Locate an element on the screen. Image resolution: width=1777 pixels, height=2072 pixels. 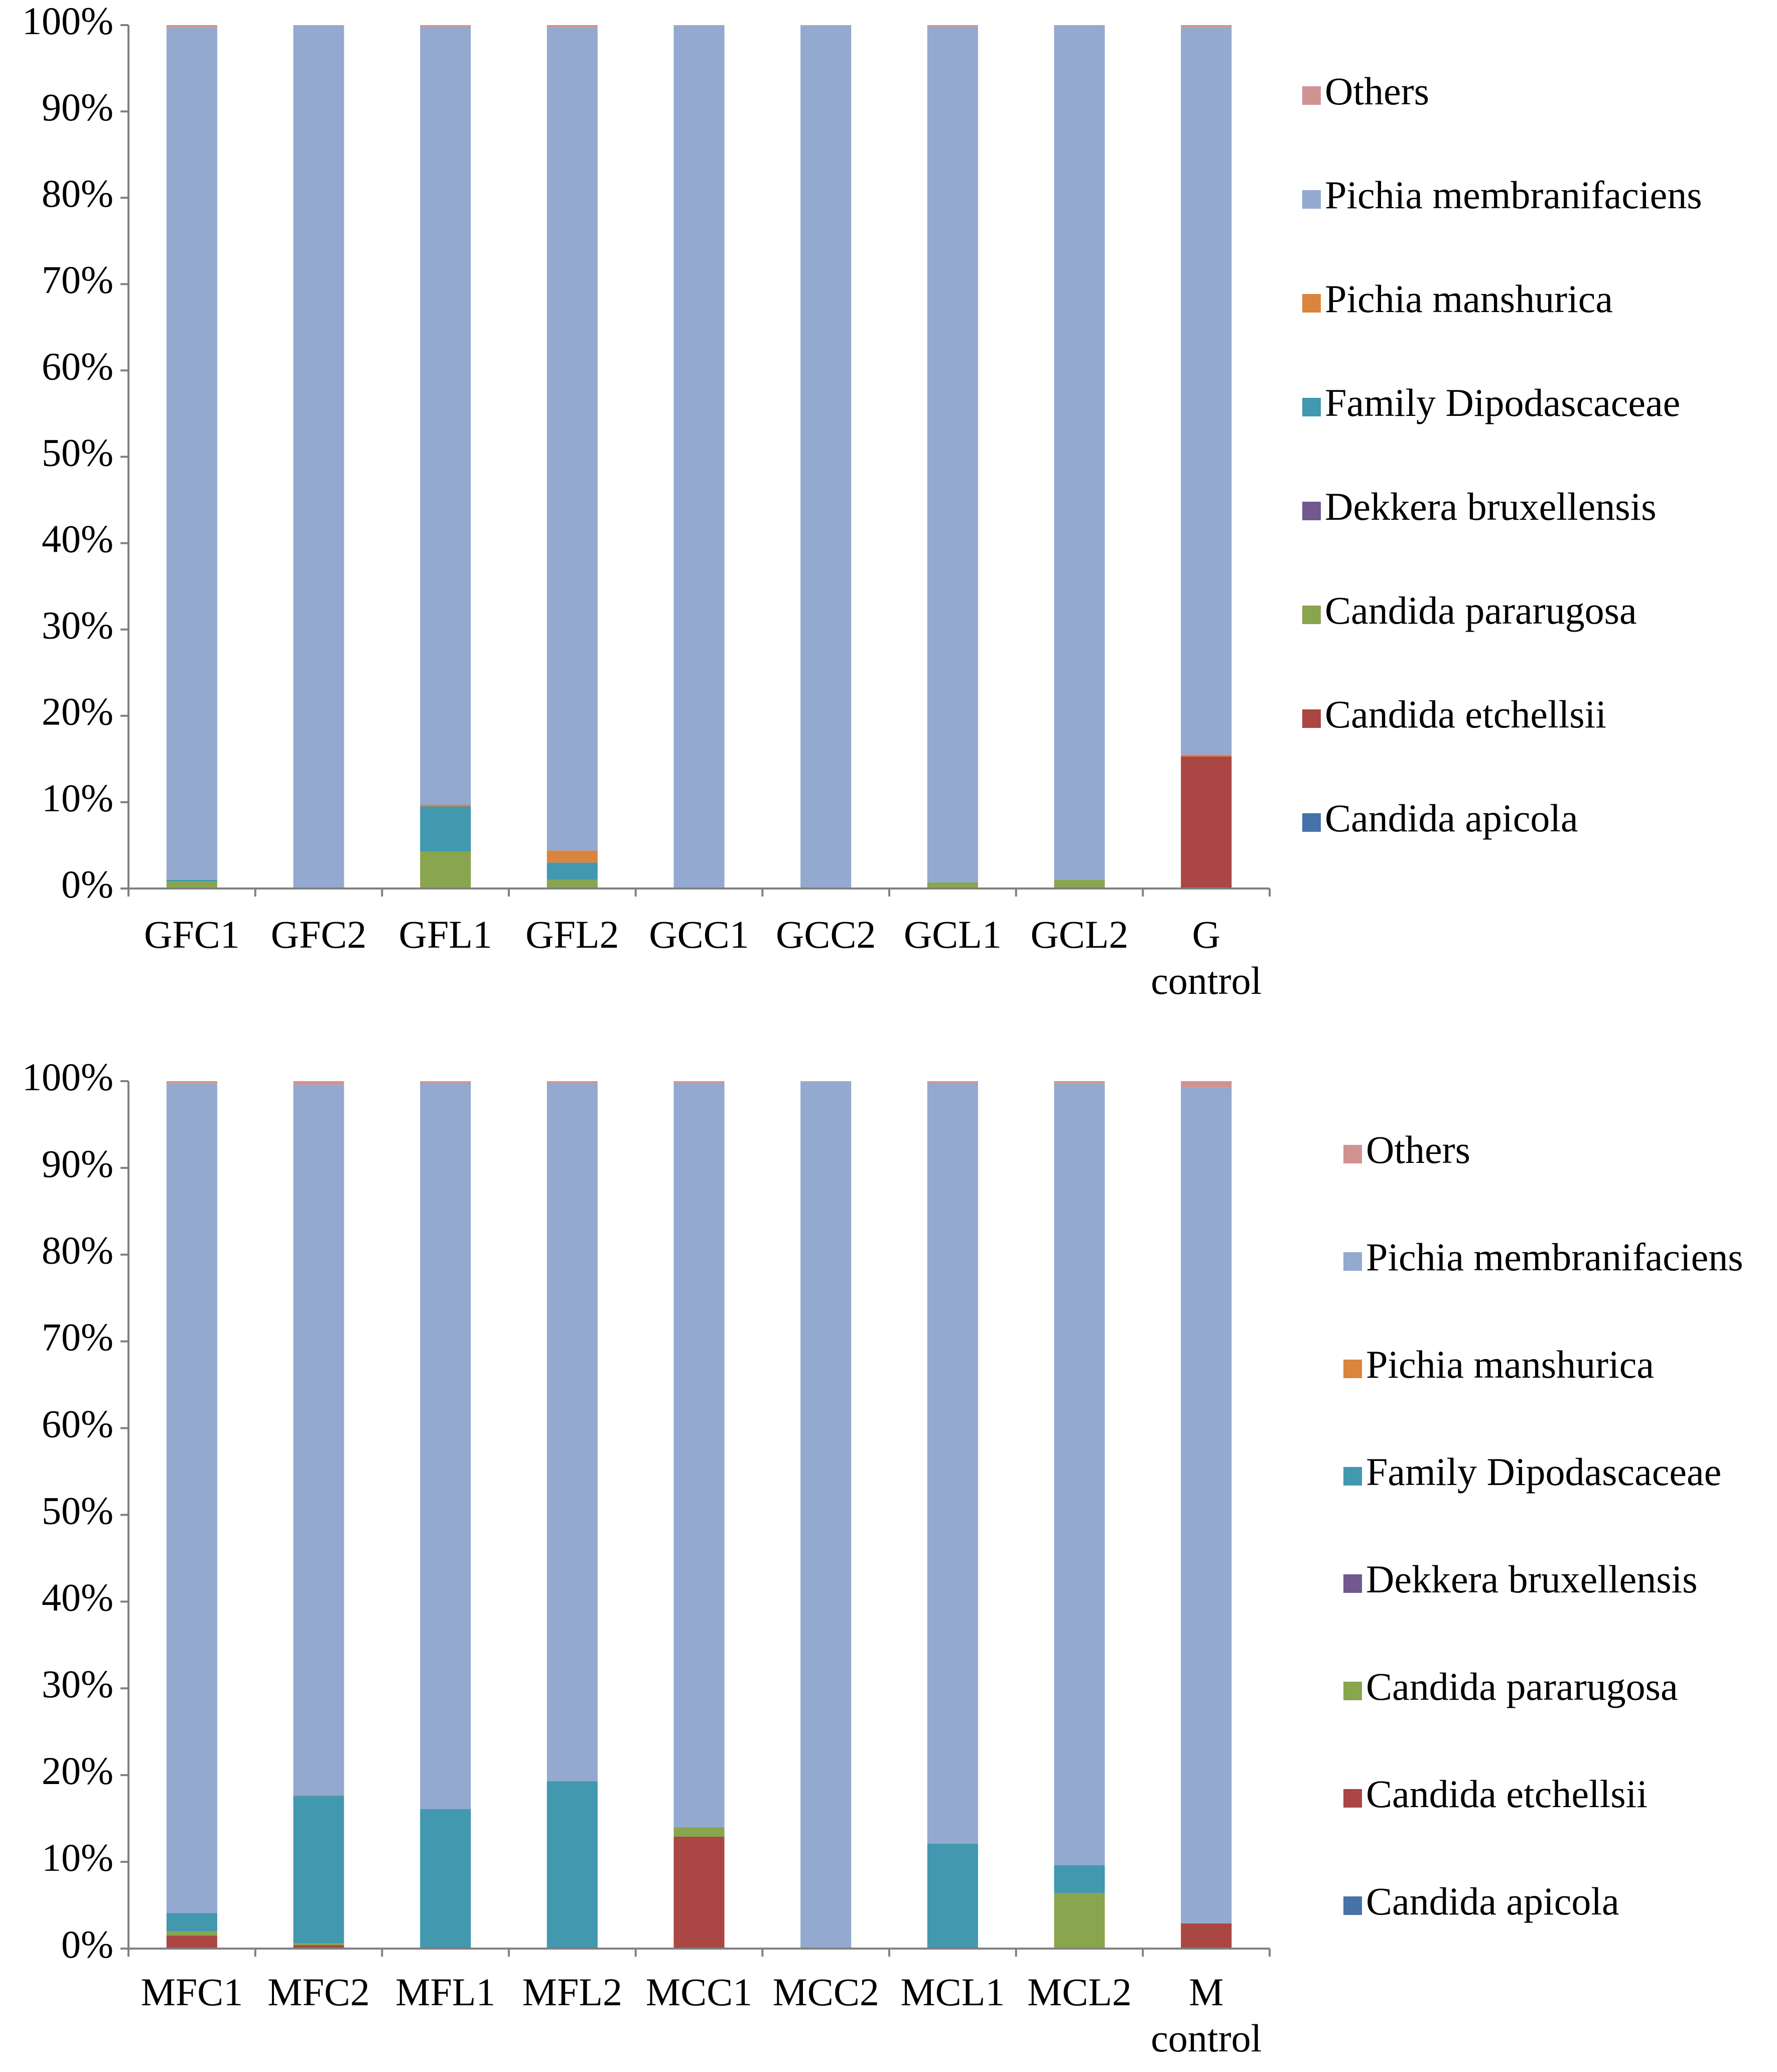
y-tick-label: 20% is located at coordinates (77, 711).